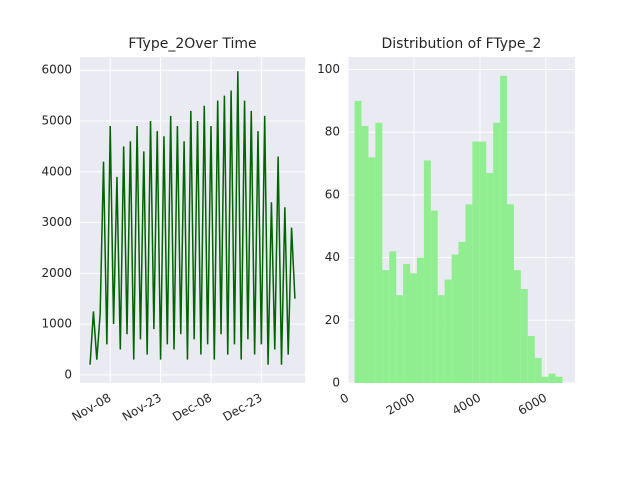 The width and height of the screenshot is (640, 480). I want to click on y-tick-label: 3000, so click(56, 222).